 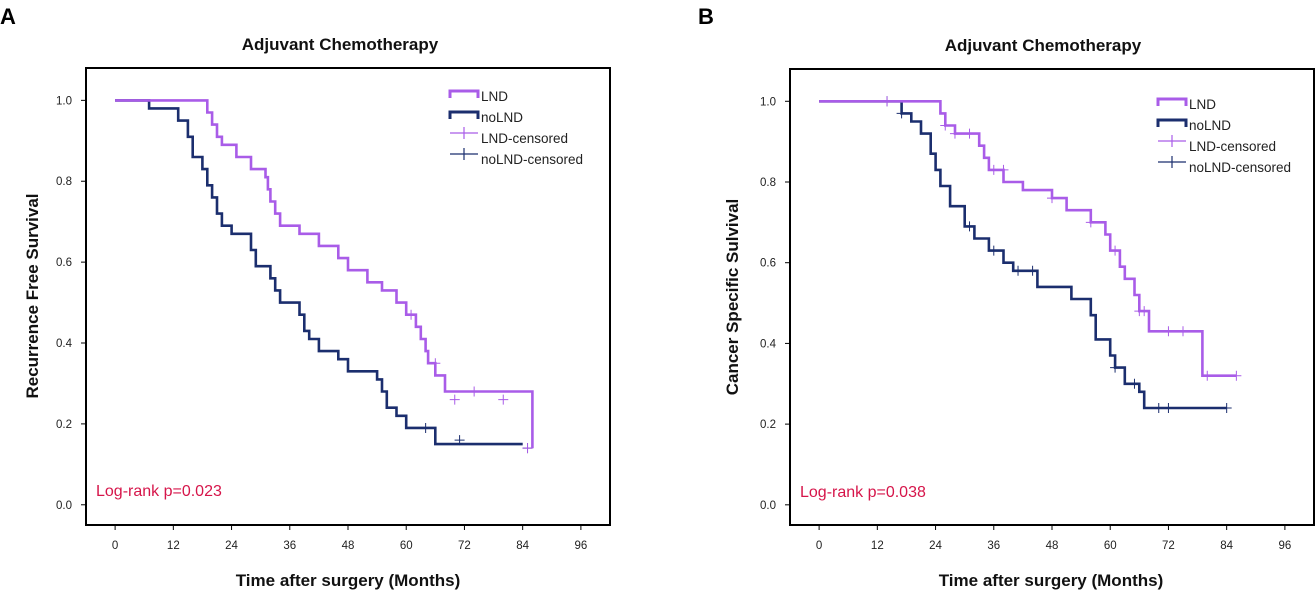 What do you see at coordinates (1028, 238) in the screenshot?
I see `curve-lnd-b` at bounding box center [1028, 238].